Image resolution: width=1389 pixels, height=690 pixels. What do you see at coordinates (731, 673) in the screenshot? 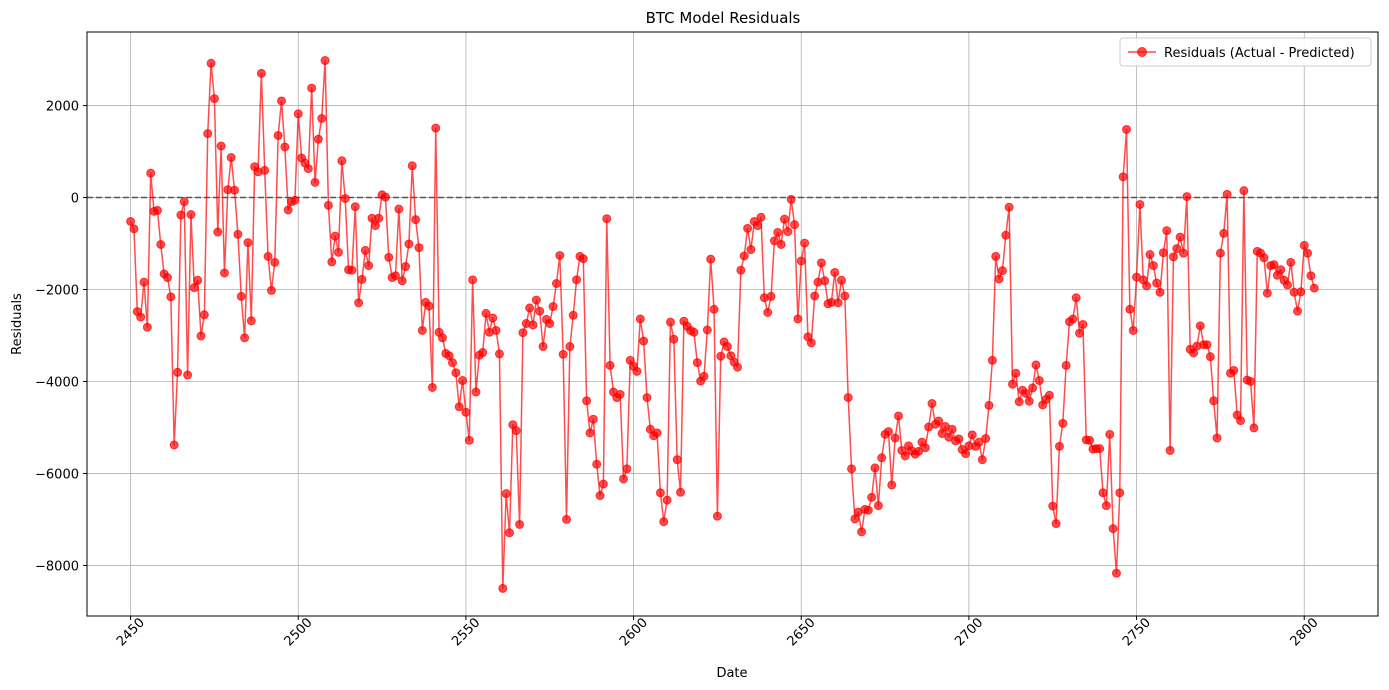
I see `x-axis-title: Date` at bounding box center [731, 673].